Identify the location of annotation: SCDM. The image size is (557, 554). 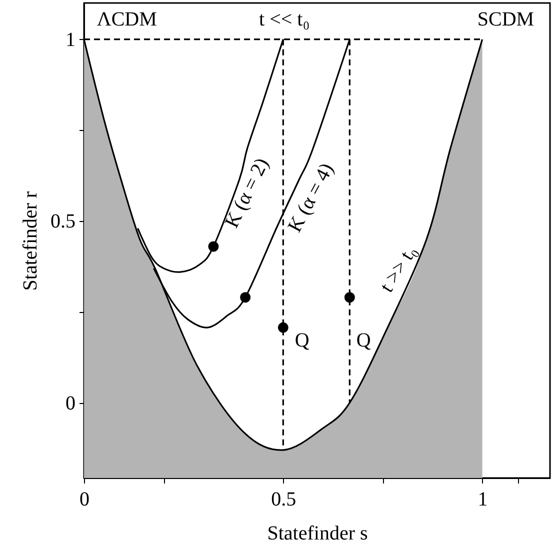
(505, 19).